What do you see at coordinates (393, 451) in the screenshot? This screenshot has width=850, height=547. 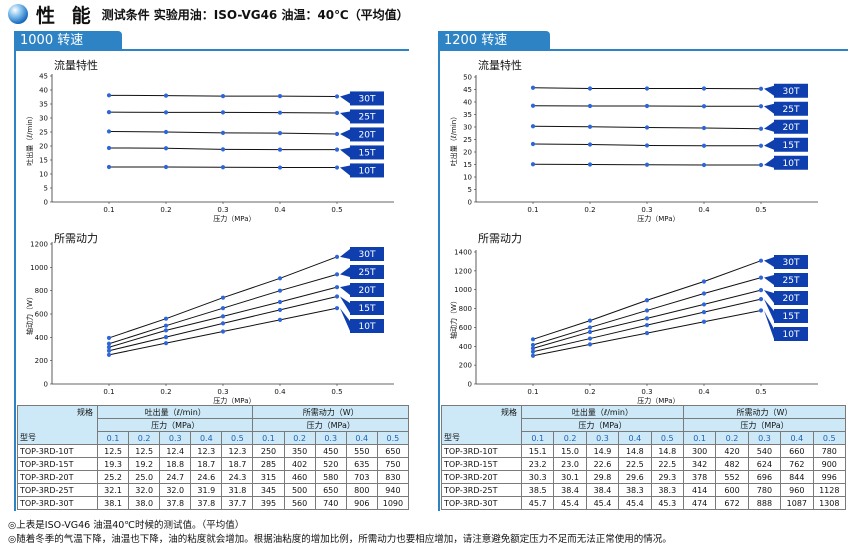 I see `power-cell: 650` at bounding box center [393, 451].